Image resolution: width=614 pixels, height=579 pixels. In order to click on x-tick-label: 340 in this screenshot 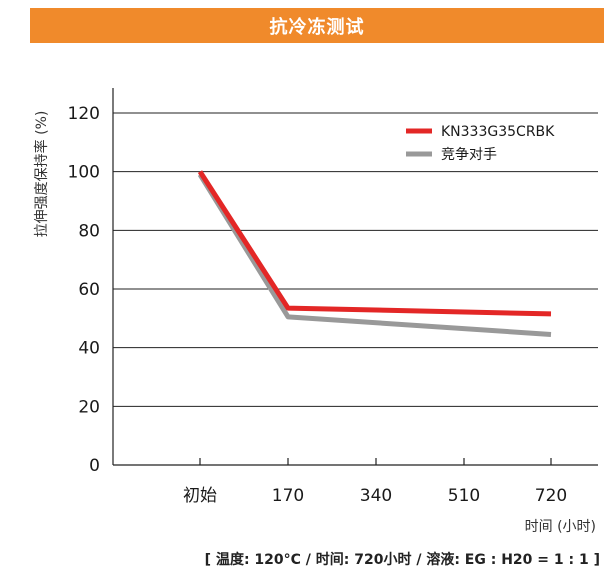, I will do `click(376, 496)`.